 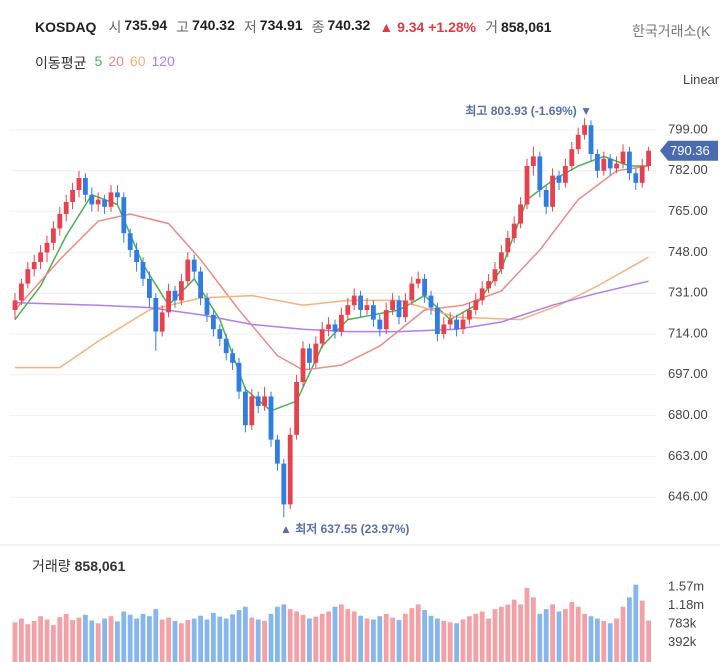 I want to click on y-tick-label: 714.00, so click(x=688, y=332).